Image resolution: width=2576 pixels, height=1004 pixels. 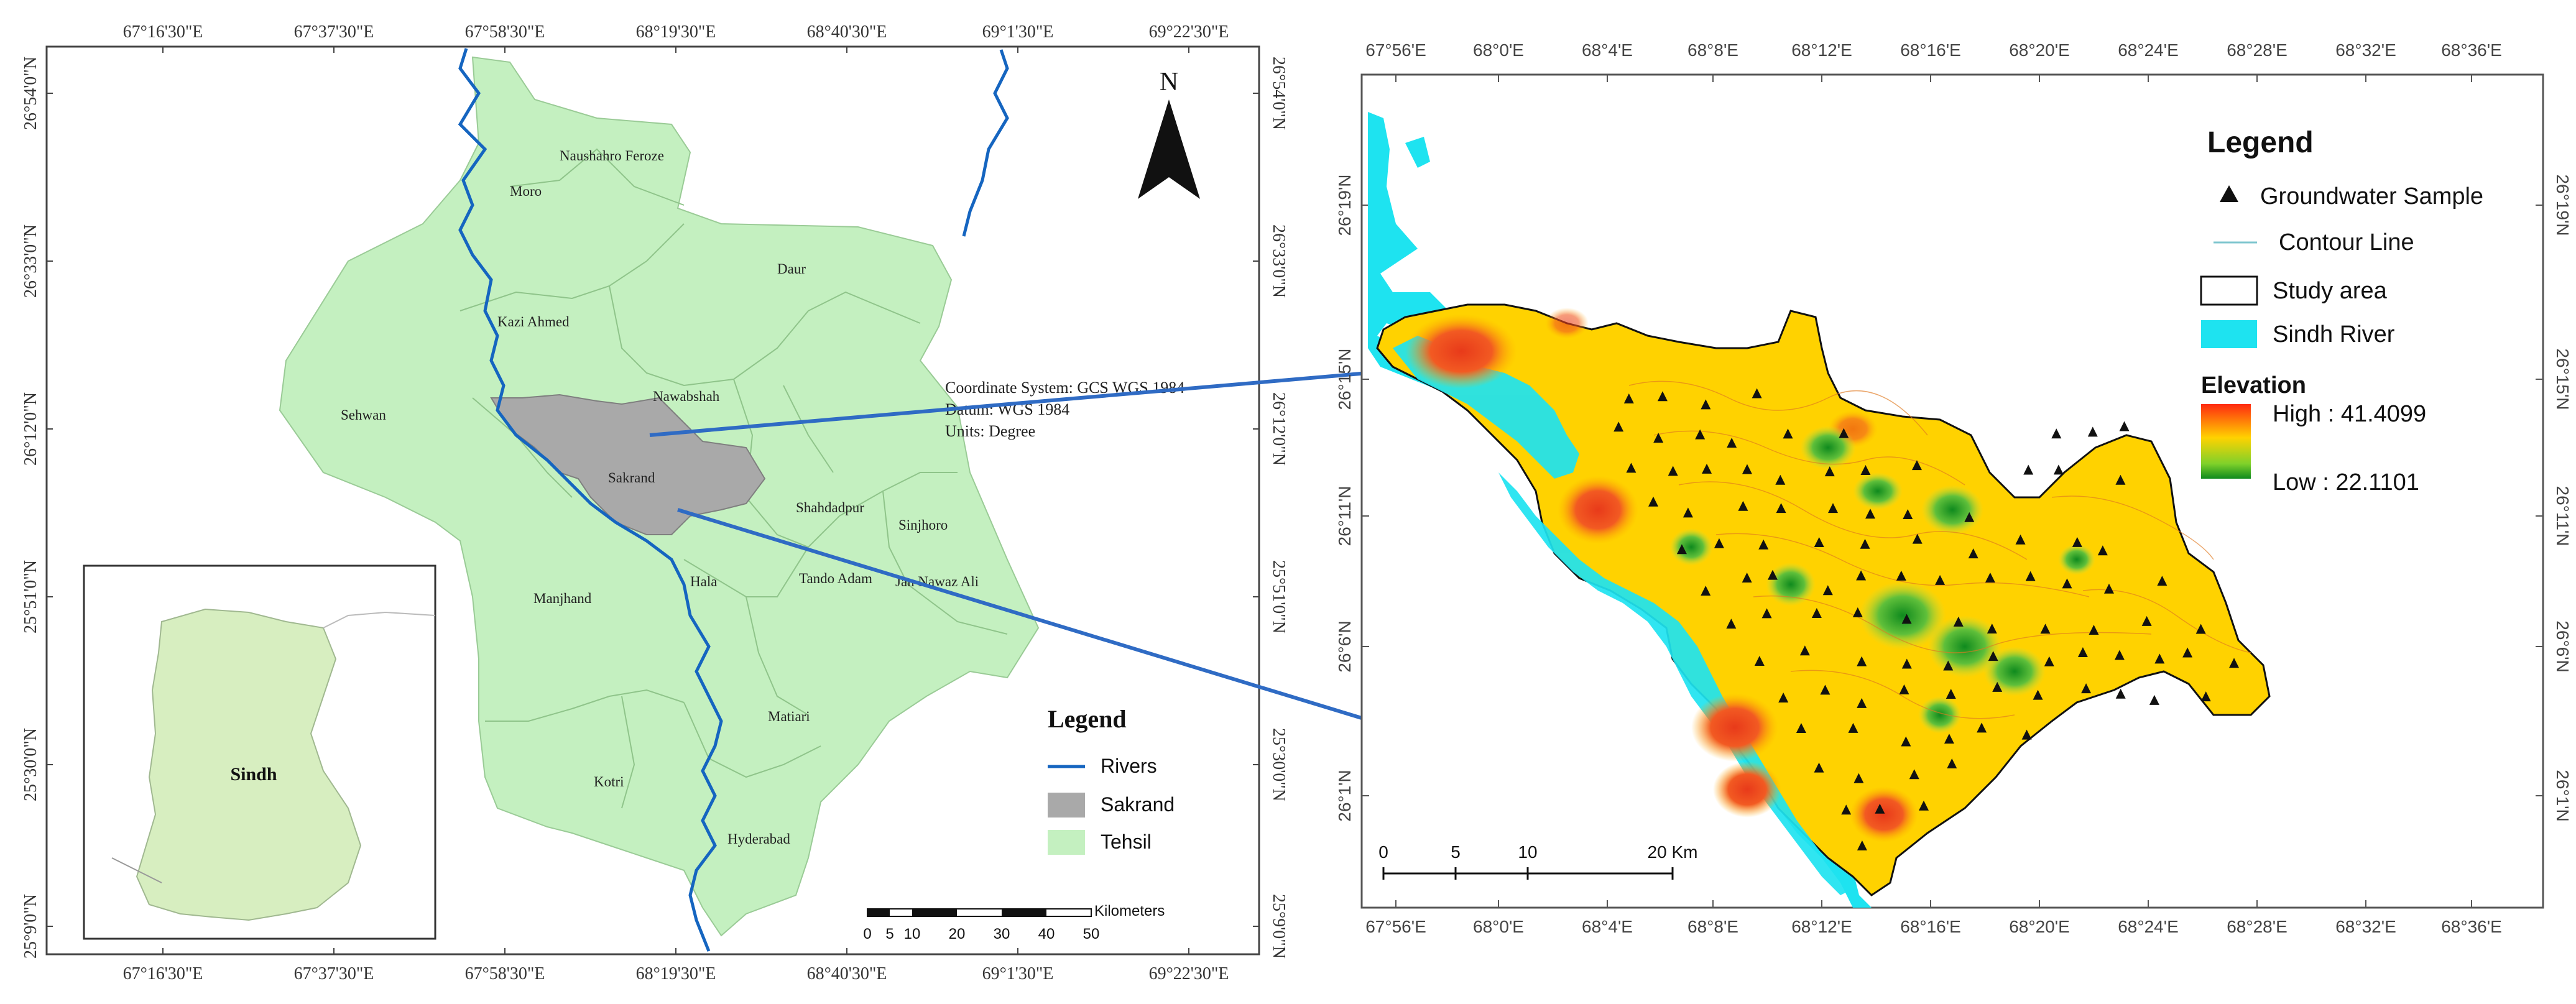 I want to click on right-bottom-tick: 68°8'E, so click(x=1712, y=926).